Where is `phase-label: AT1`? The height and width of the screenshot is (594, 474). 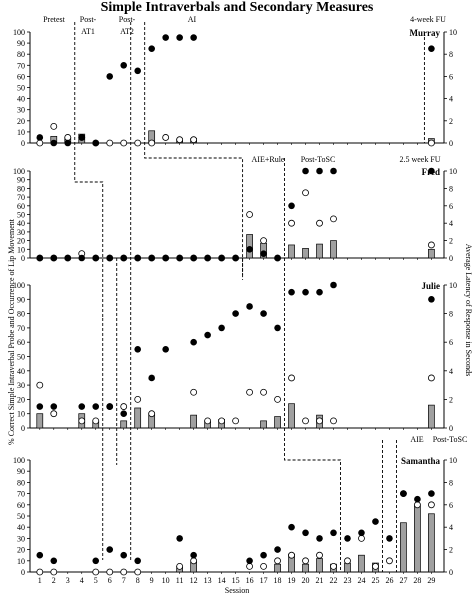 phase-label: AT1 is located at coordinates (88, 31).